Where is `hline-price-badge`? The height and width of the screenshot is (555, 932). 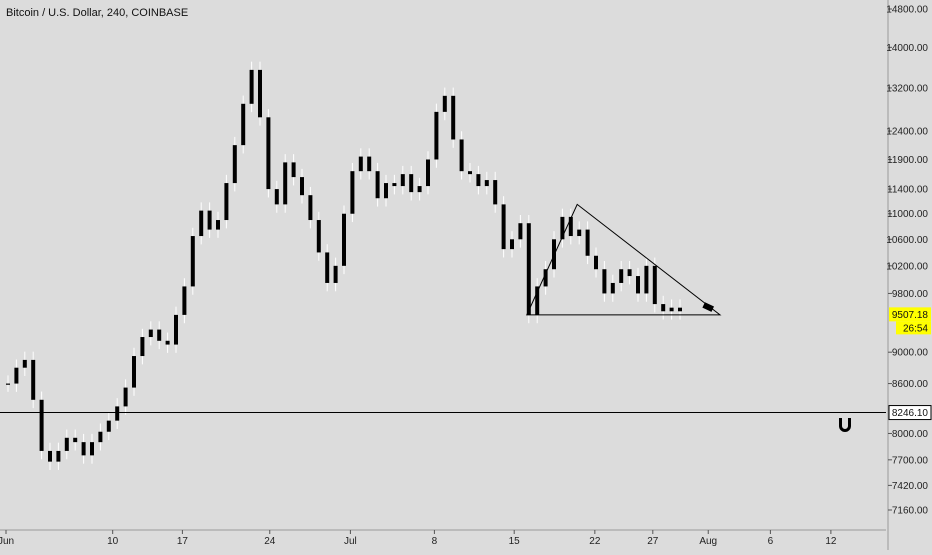 hline-price-badge is located at coordinates (910, 413).